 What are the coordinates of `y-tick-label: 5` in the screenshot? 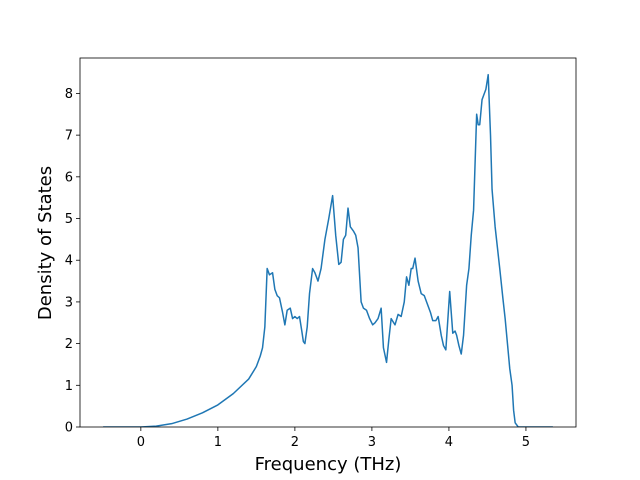 It's located at (69, 219).